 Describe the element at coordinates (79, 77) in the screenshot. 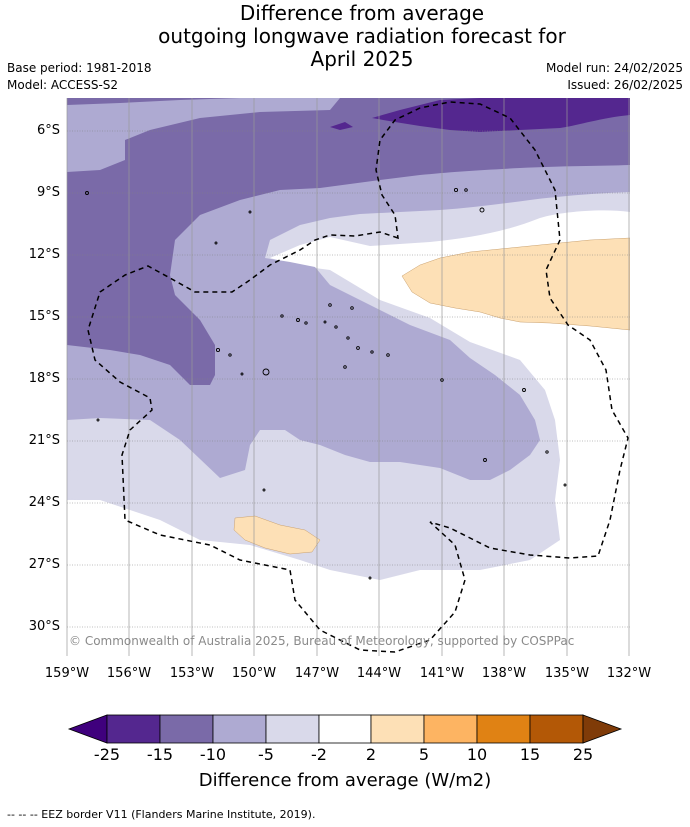

I see `meta-left: Base period: 1981-2018 Model: ACCESS-S2` at that location.